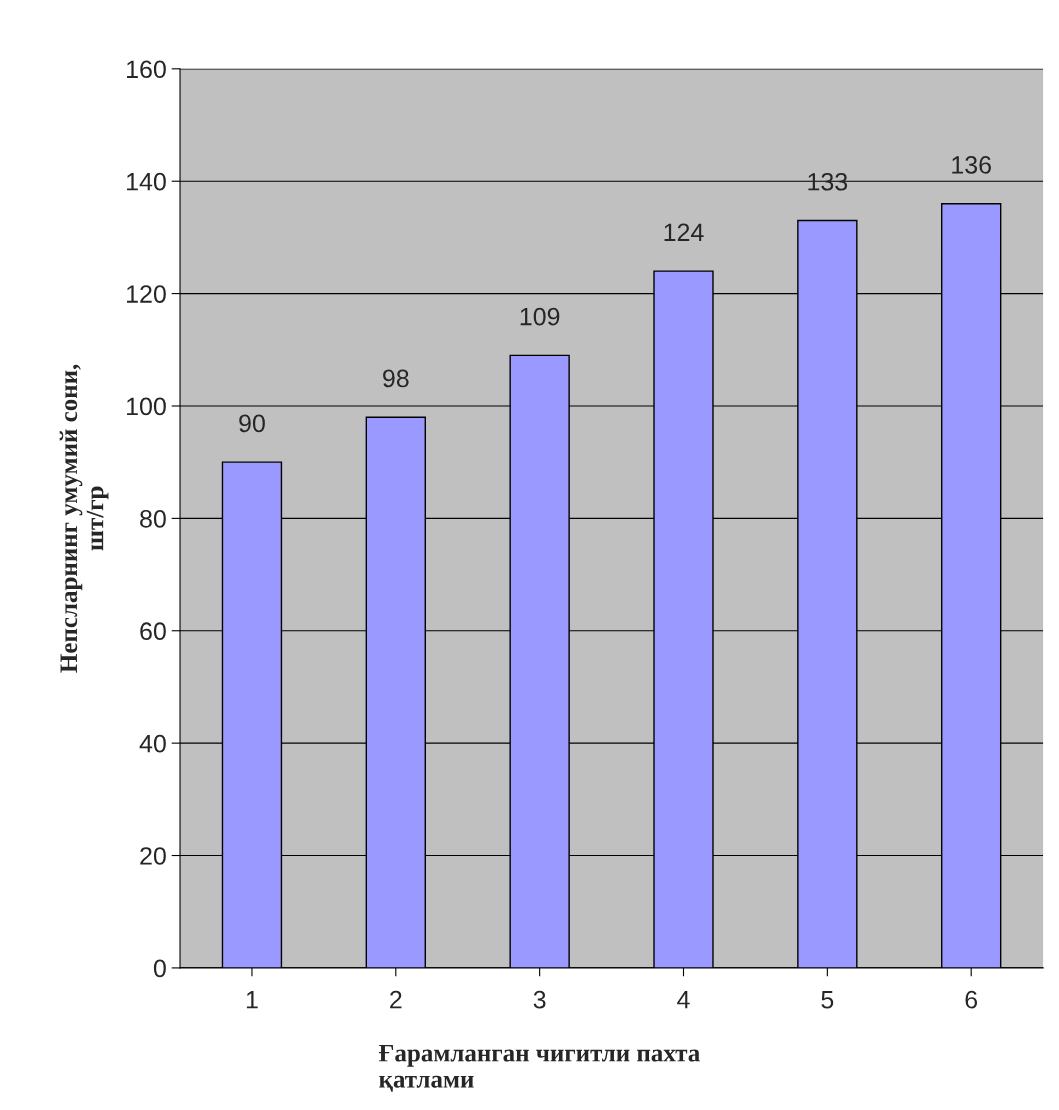  Describe the element at coordinates (153, 856) in the screenshot. I see `y-tick-label: 20` at that location.